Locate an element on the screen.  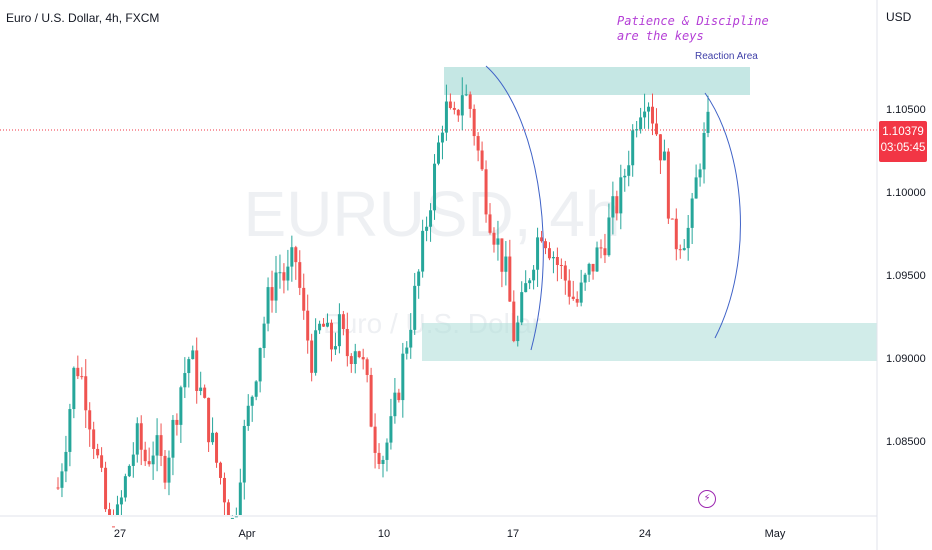
time-tick-label: 17 is located at coordinates (513, 534).